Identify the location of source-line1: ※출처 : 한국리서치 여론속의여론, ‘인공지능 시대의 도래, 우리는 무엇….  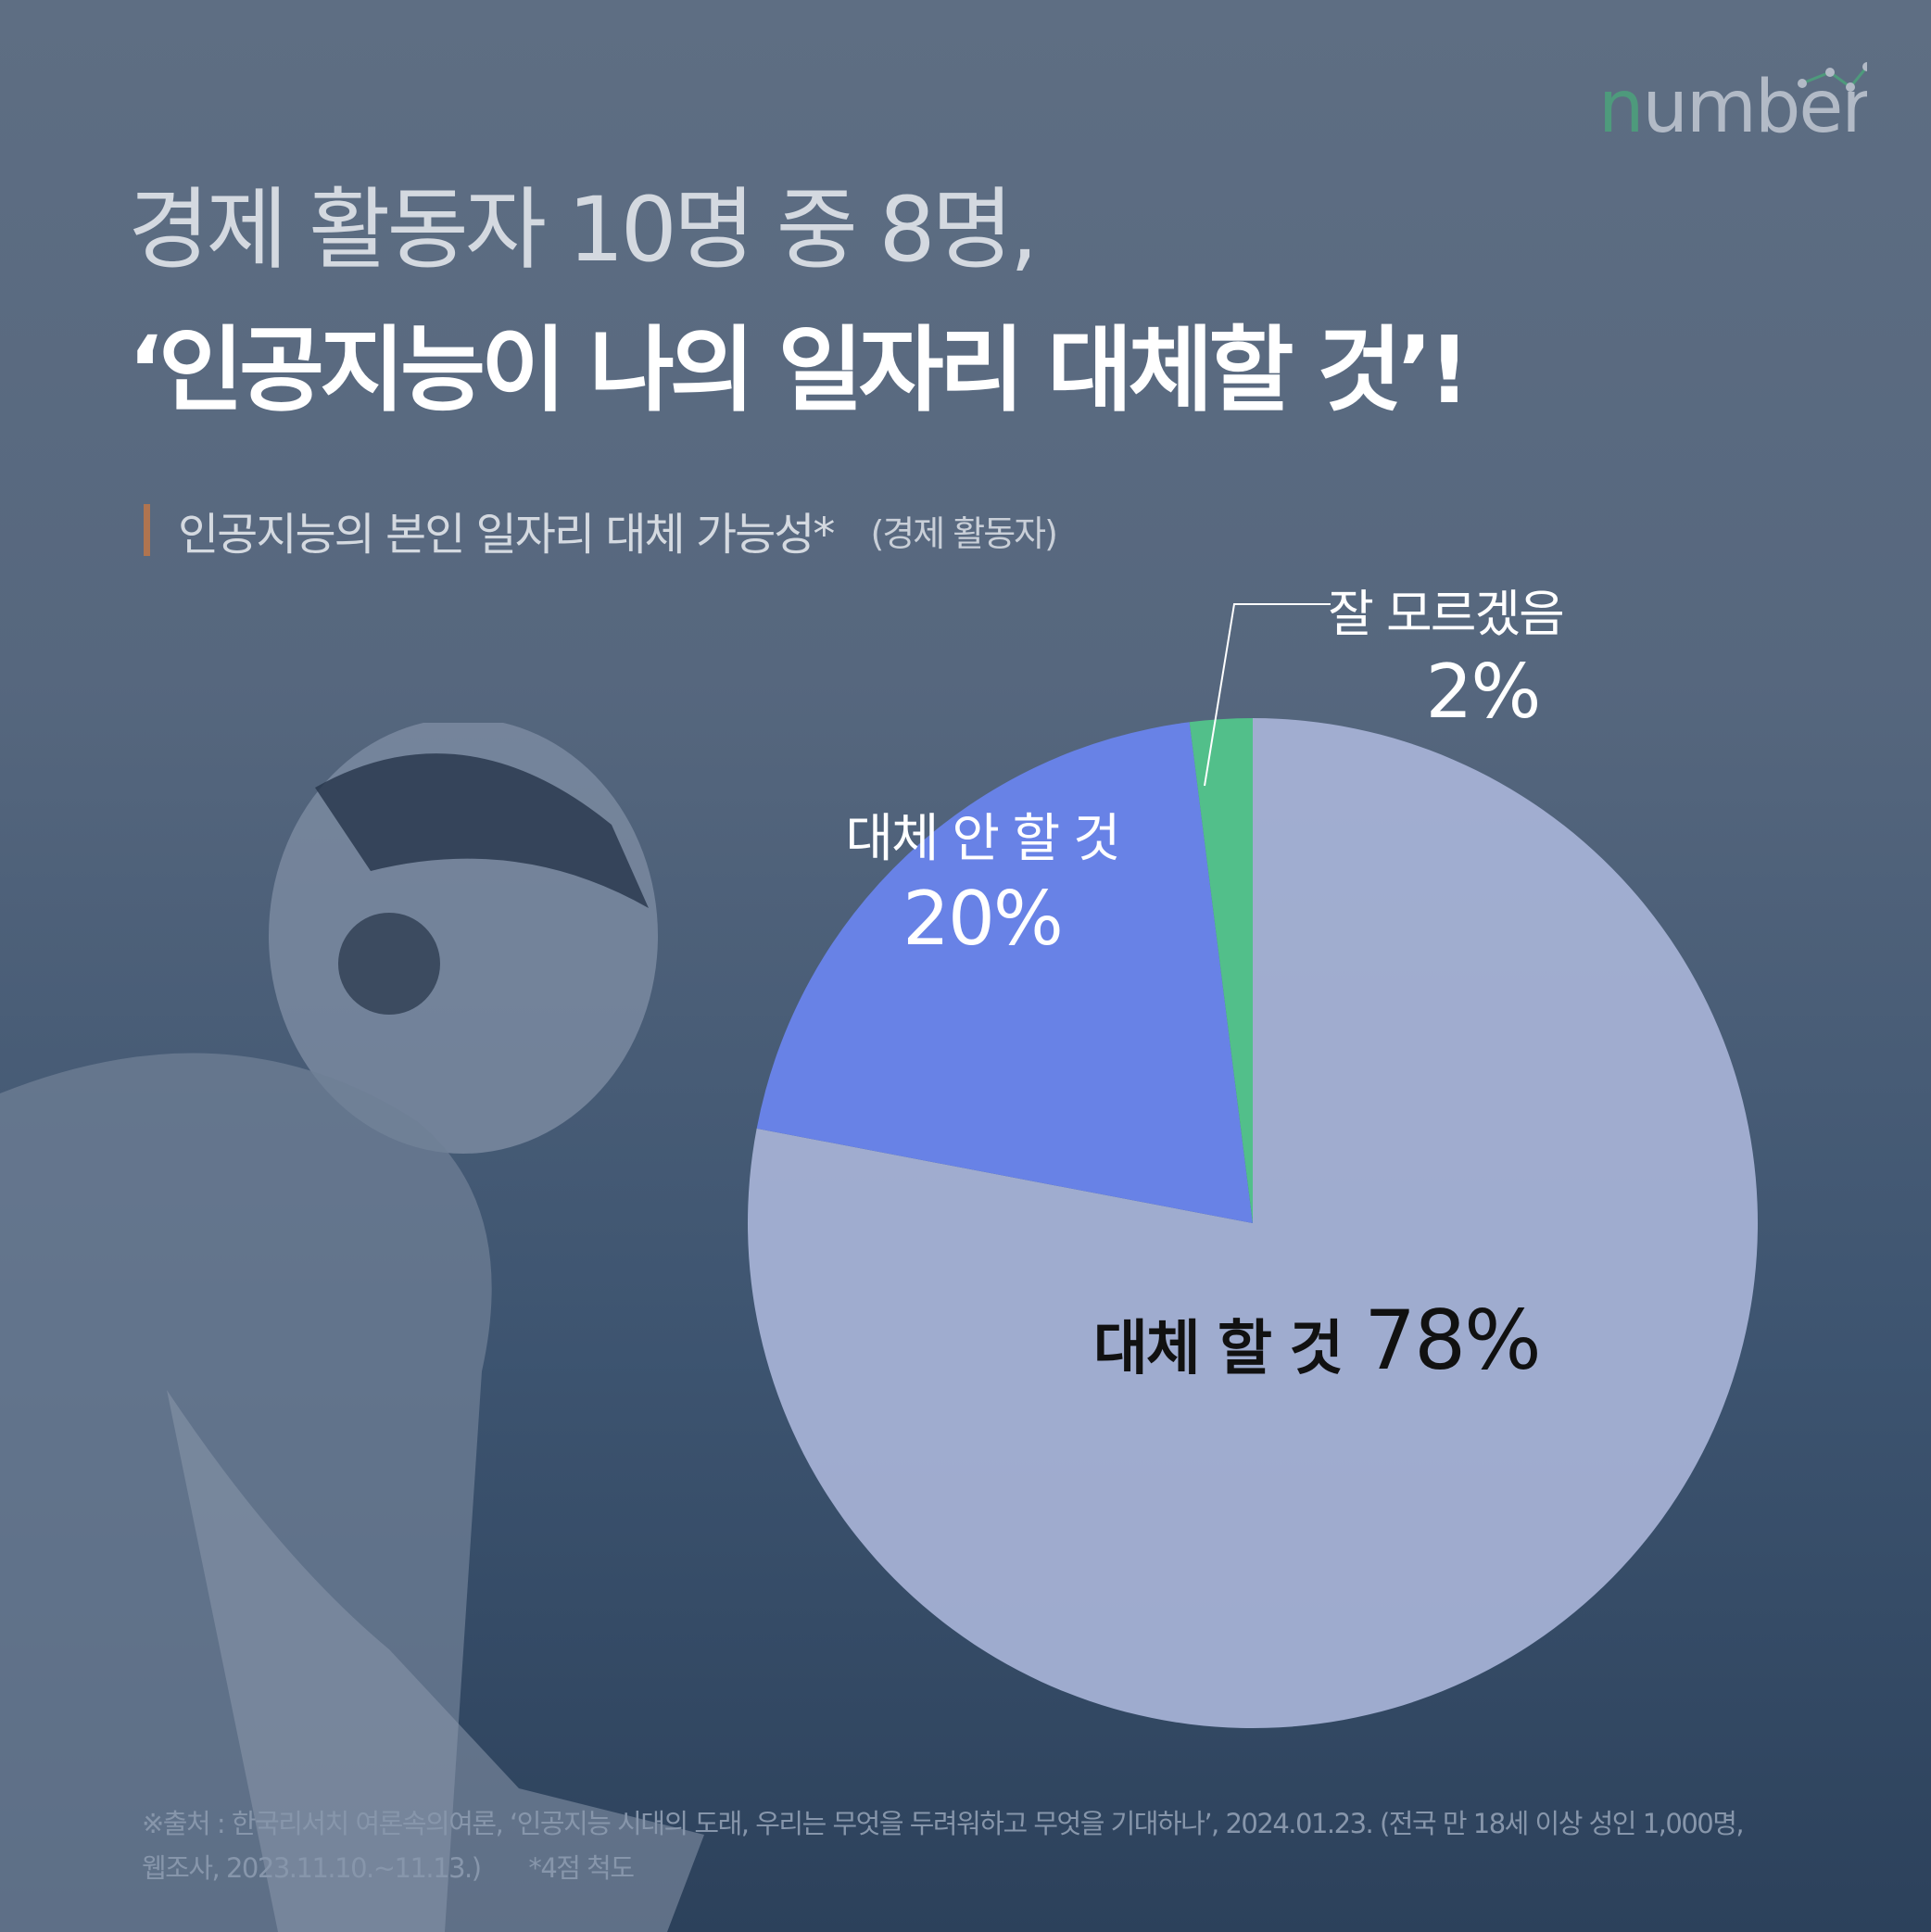
(944, 1823).